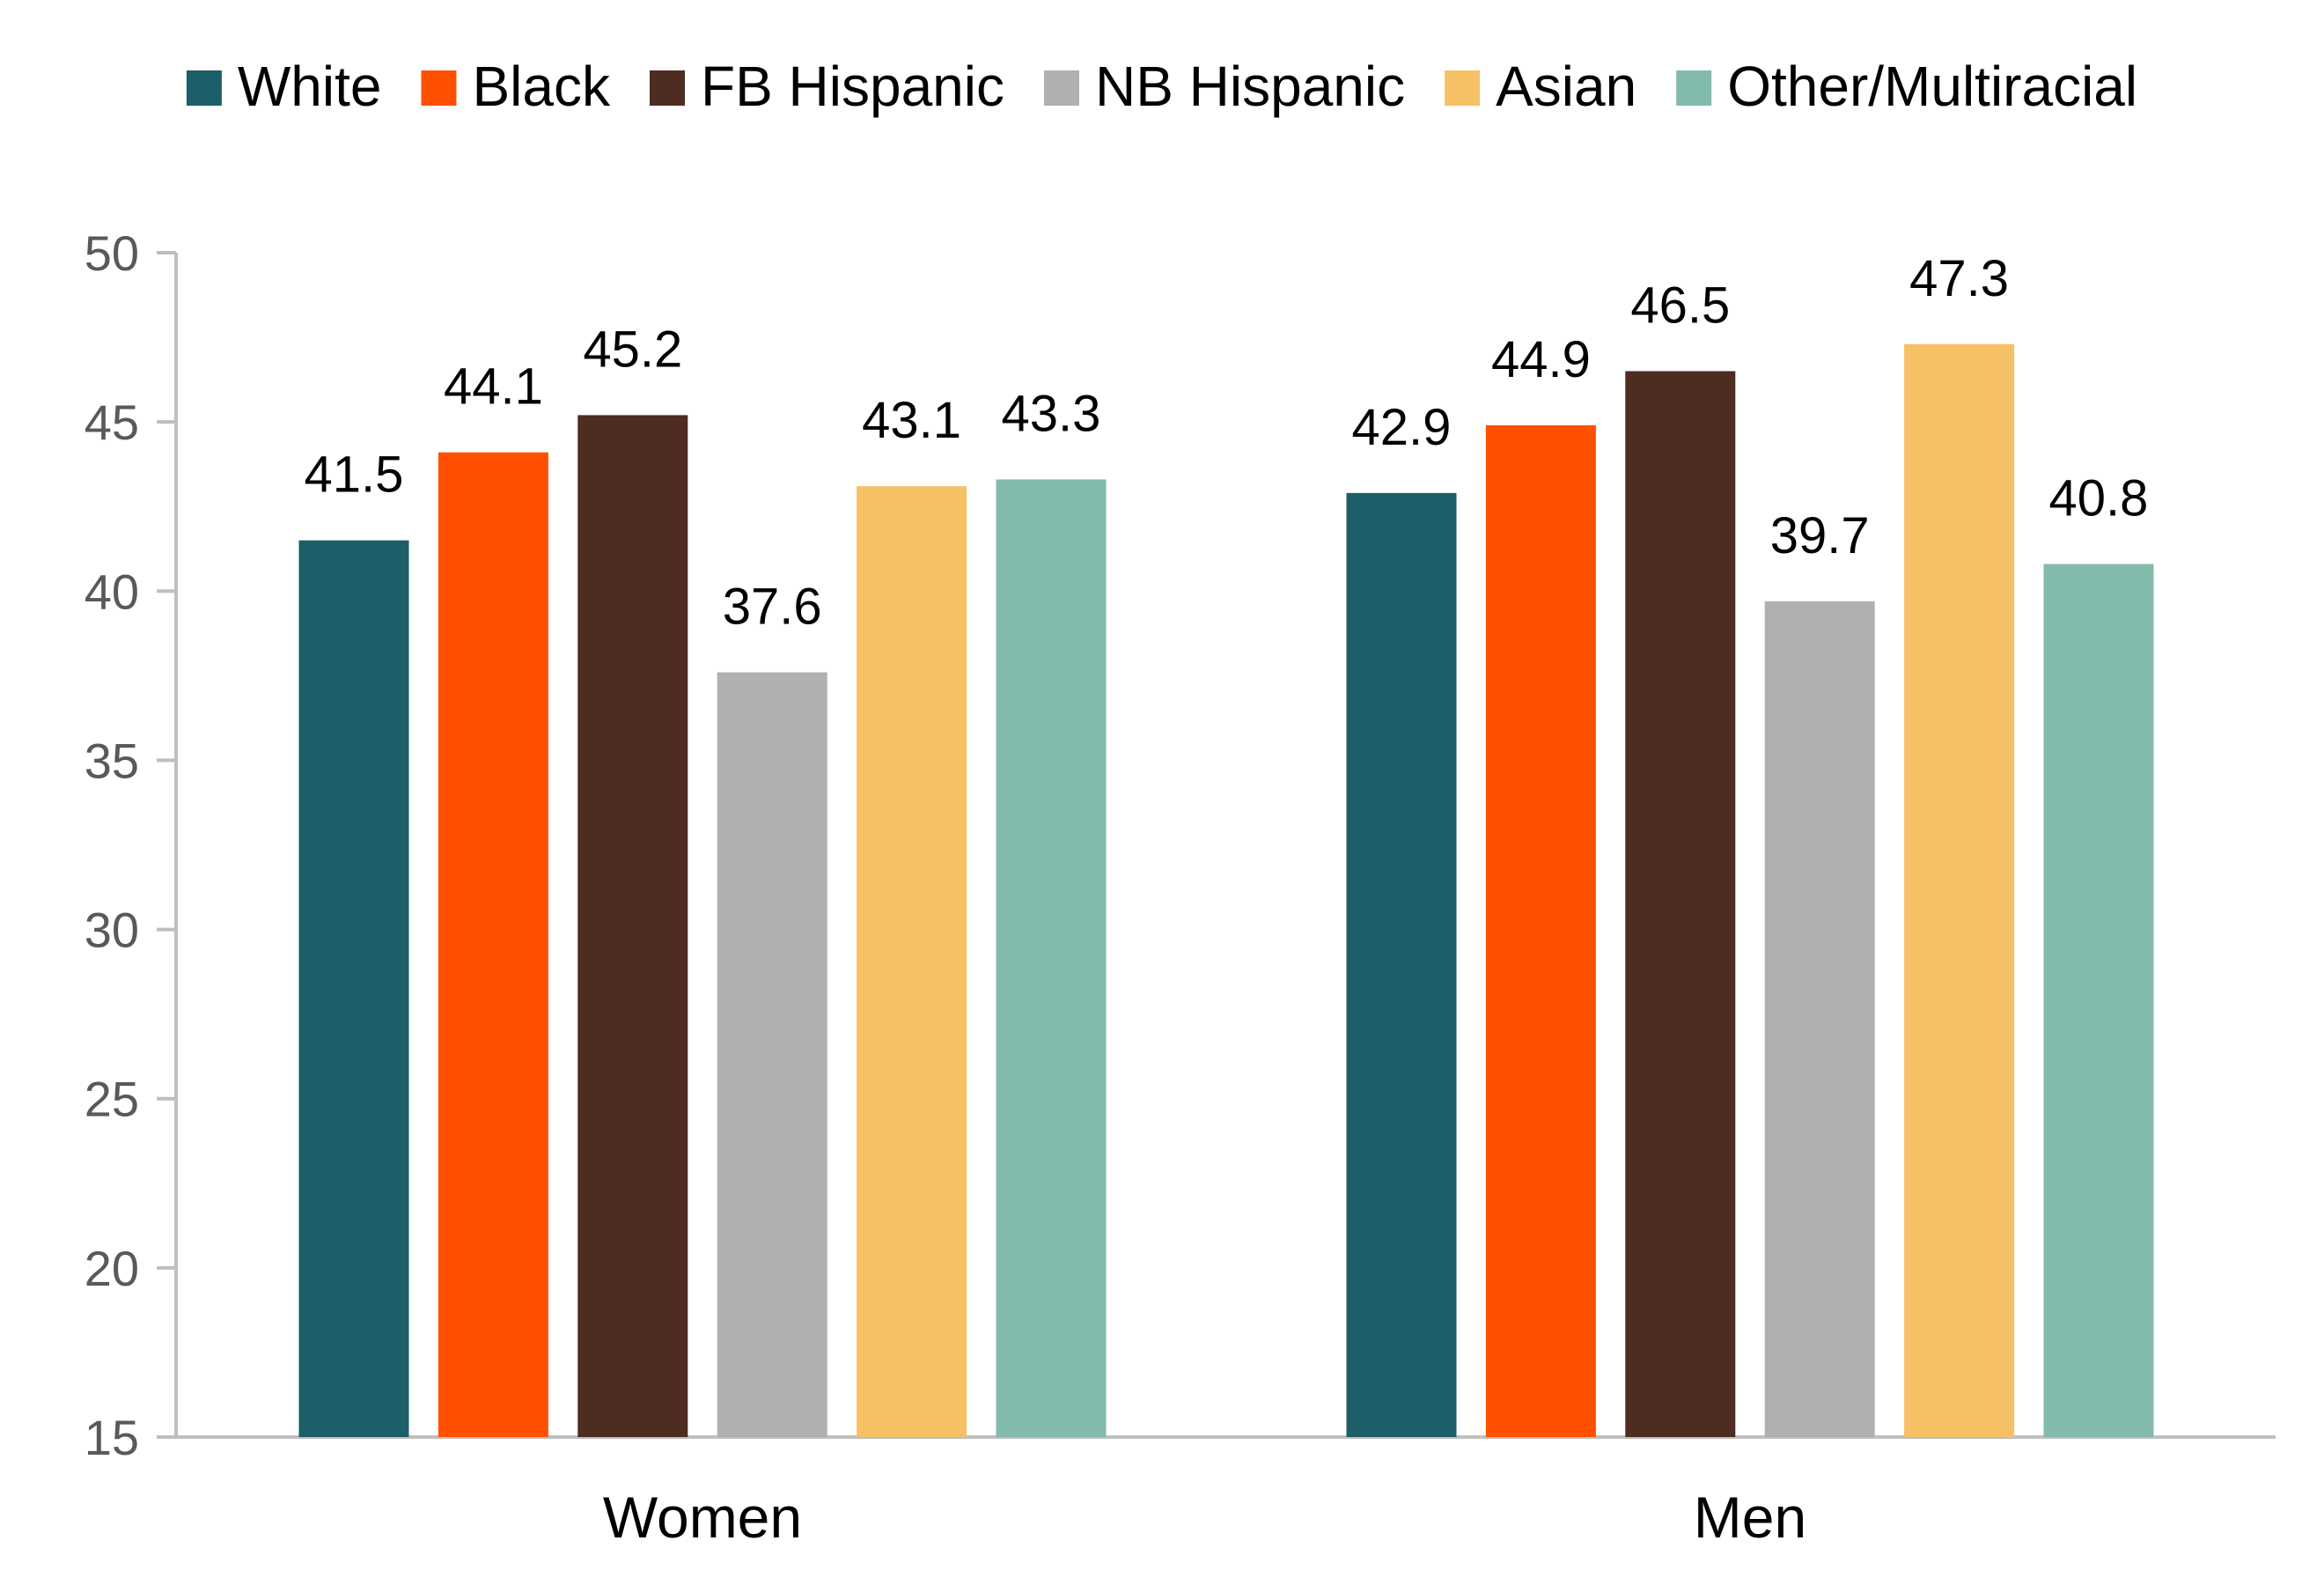  Describe the element at coordinates (1051, 958) in the screenshot. I see `bar-women-other-multiracial` at that location.